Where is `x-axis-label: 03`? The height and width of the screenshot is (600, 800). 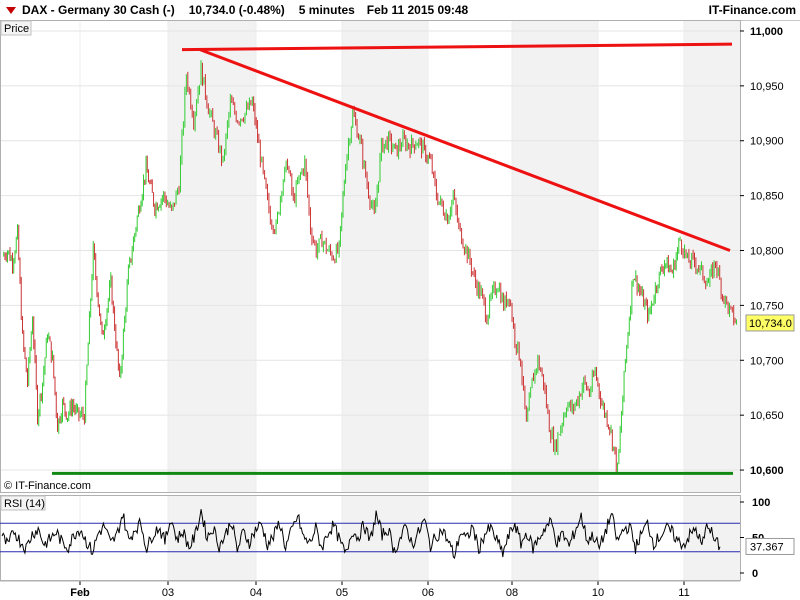
x-axis-label: 03 is located at coordinates (168, 593).